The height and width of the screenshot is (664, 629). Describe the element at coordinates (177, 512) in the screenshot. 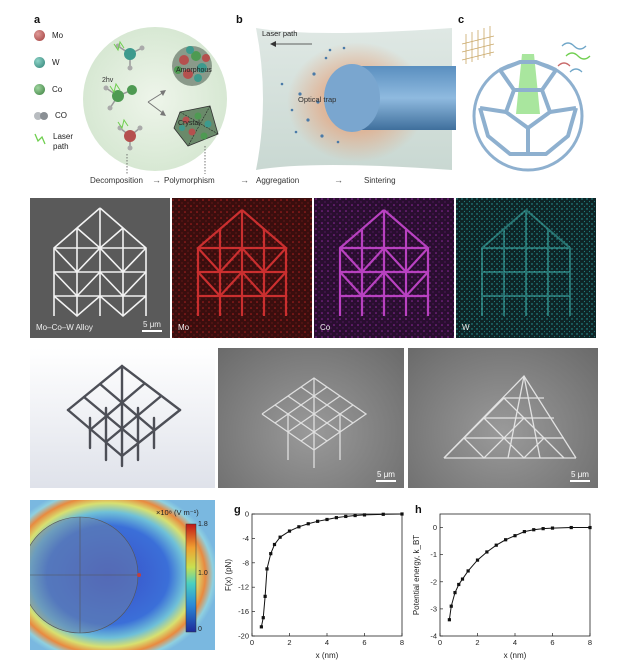

I see `colorbar-unit-label: ×10⁸ (V m⁻¹)` at that location.